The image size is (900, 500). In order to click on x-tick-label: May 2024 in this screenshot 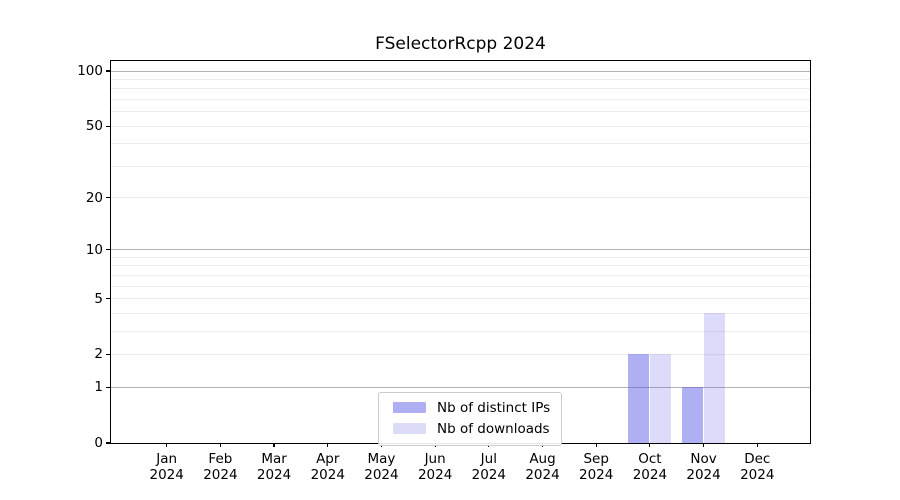, I will do `click(381, 467)`.